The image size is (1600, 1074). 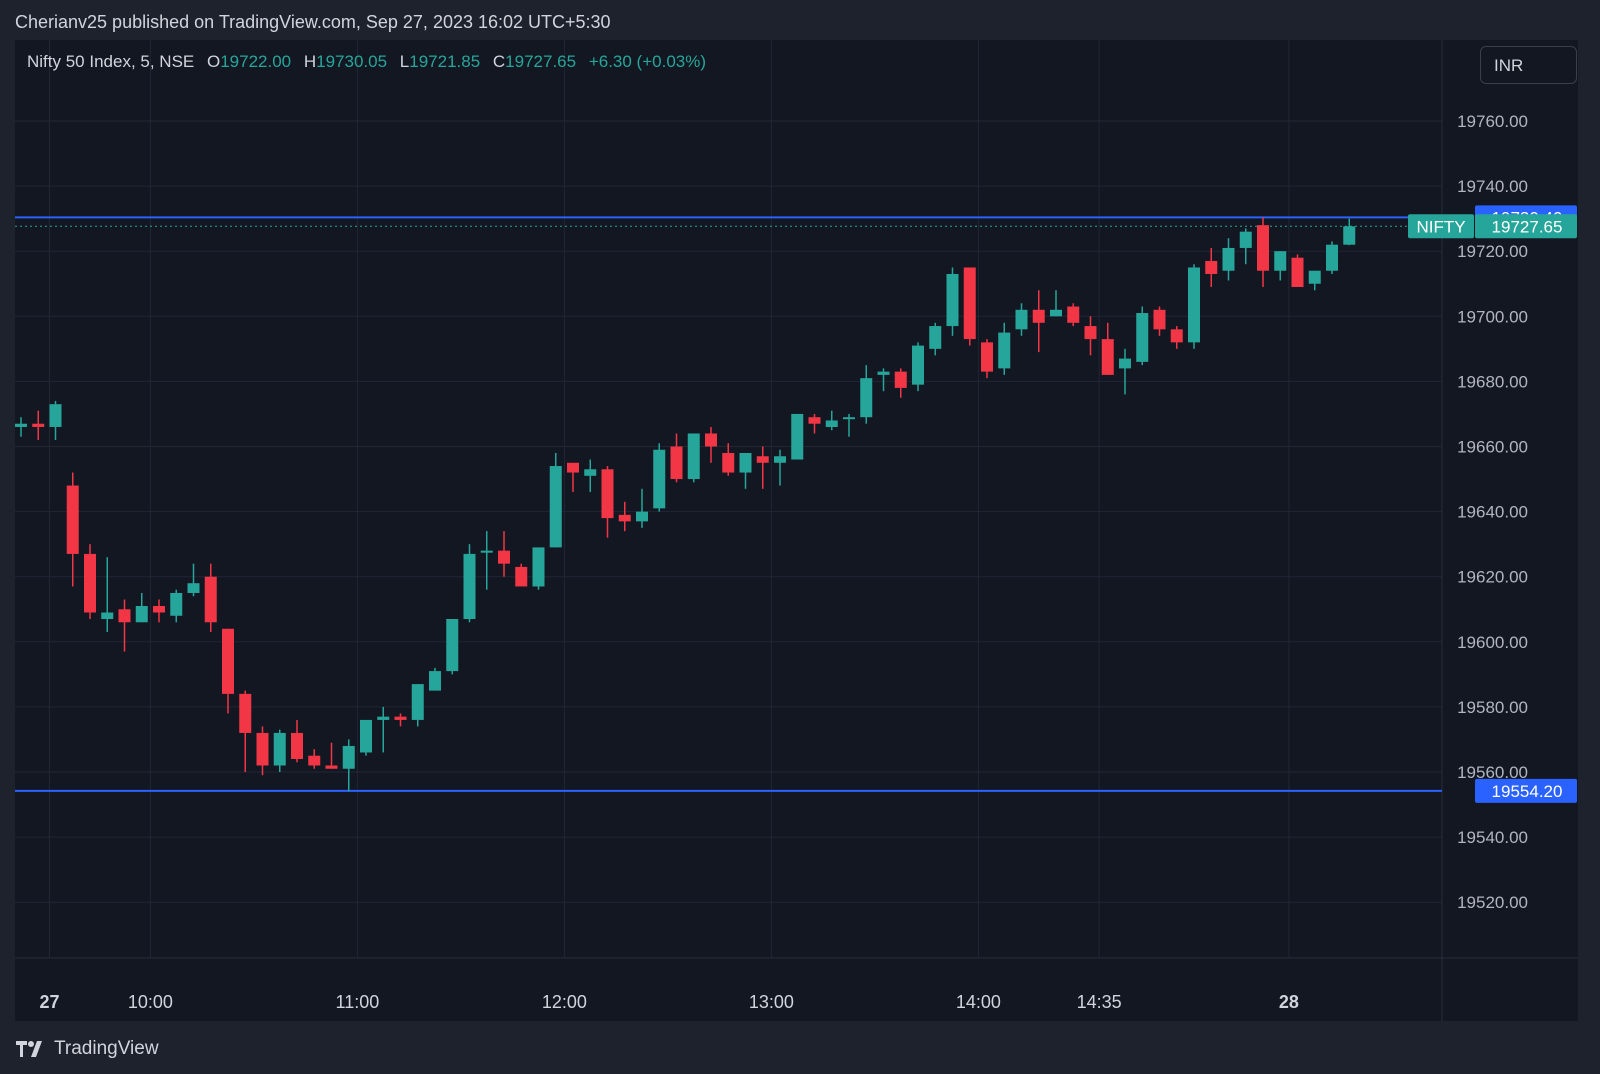 What do you see at coordinates (1492, 447) in the screenshot?
I see `y-tick-label: 19660.00` at bounding box center [1492, 447].